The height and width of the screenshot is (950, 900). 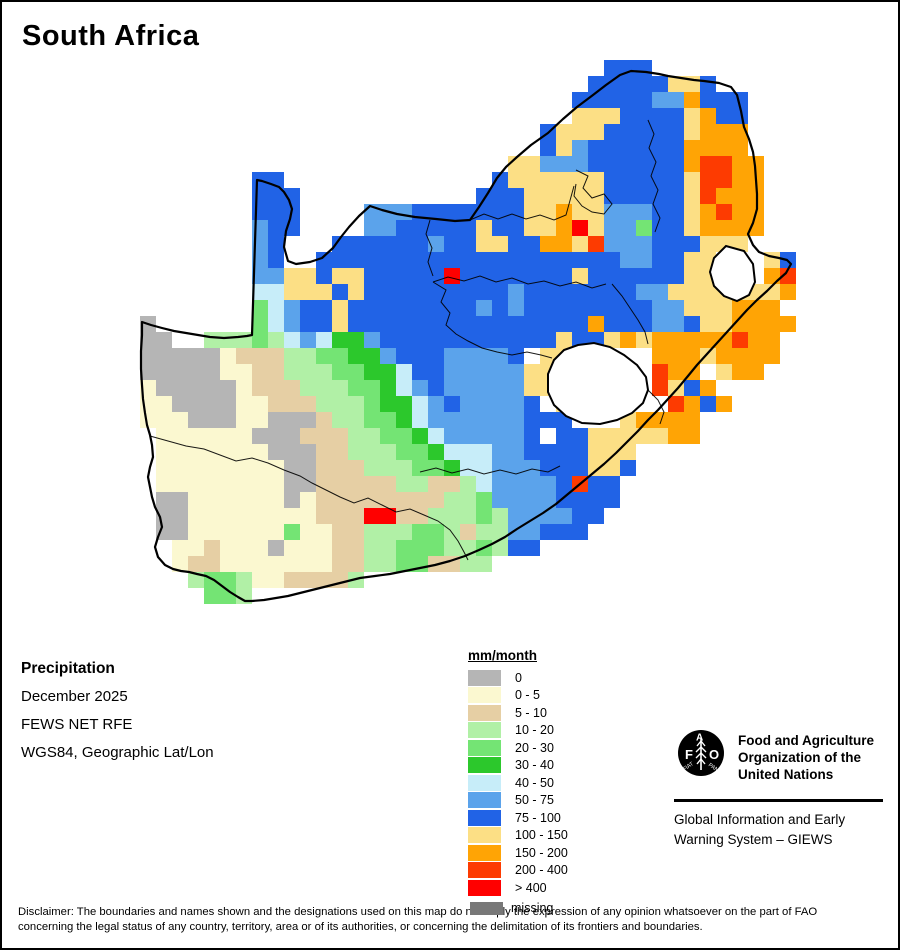 I want to click on legend-label: 40 - 50, so click(x=534, y=782).